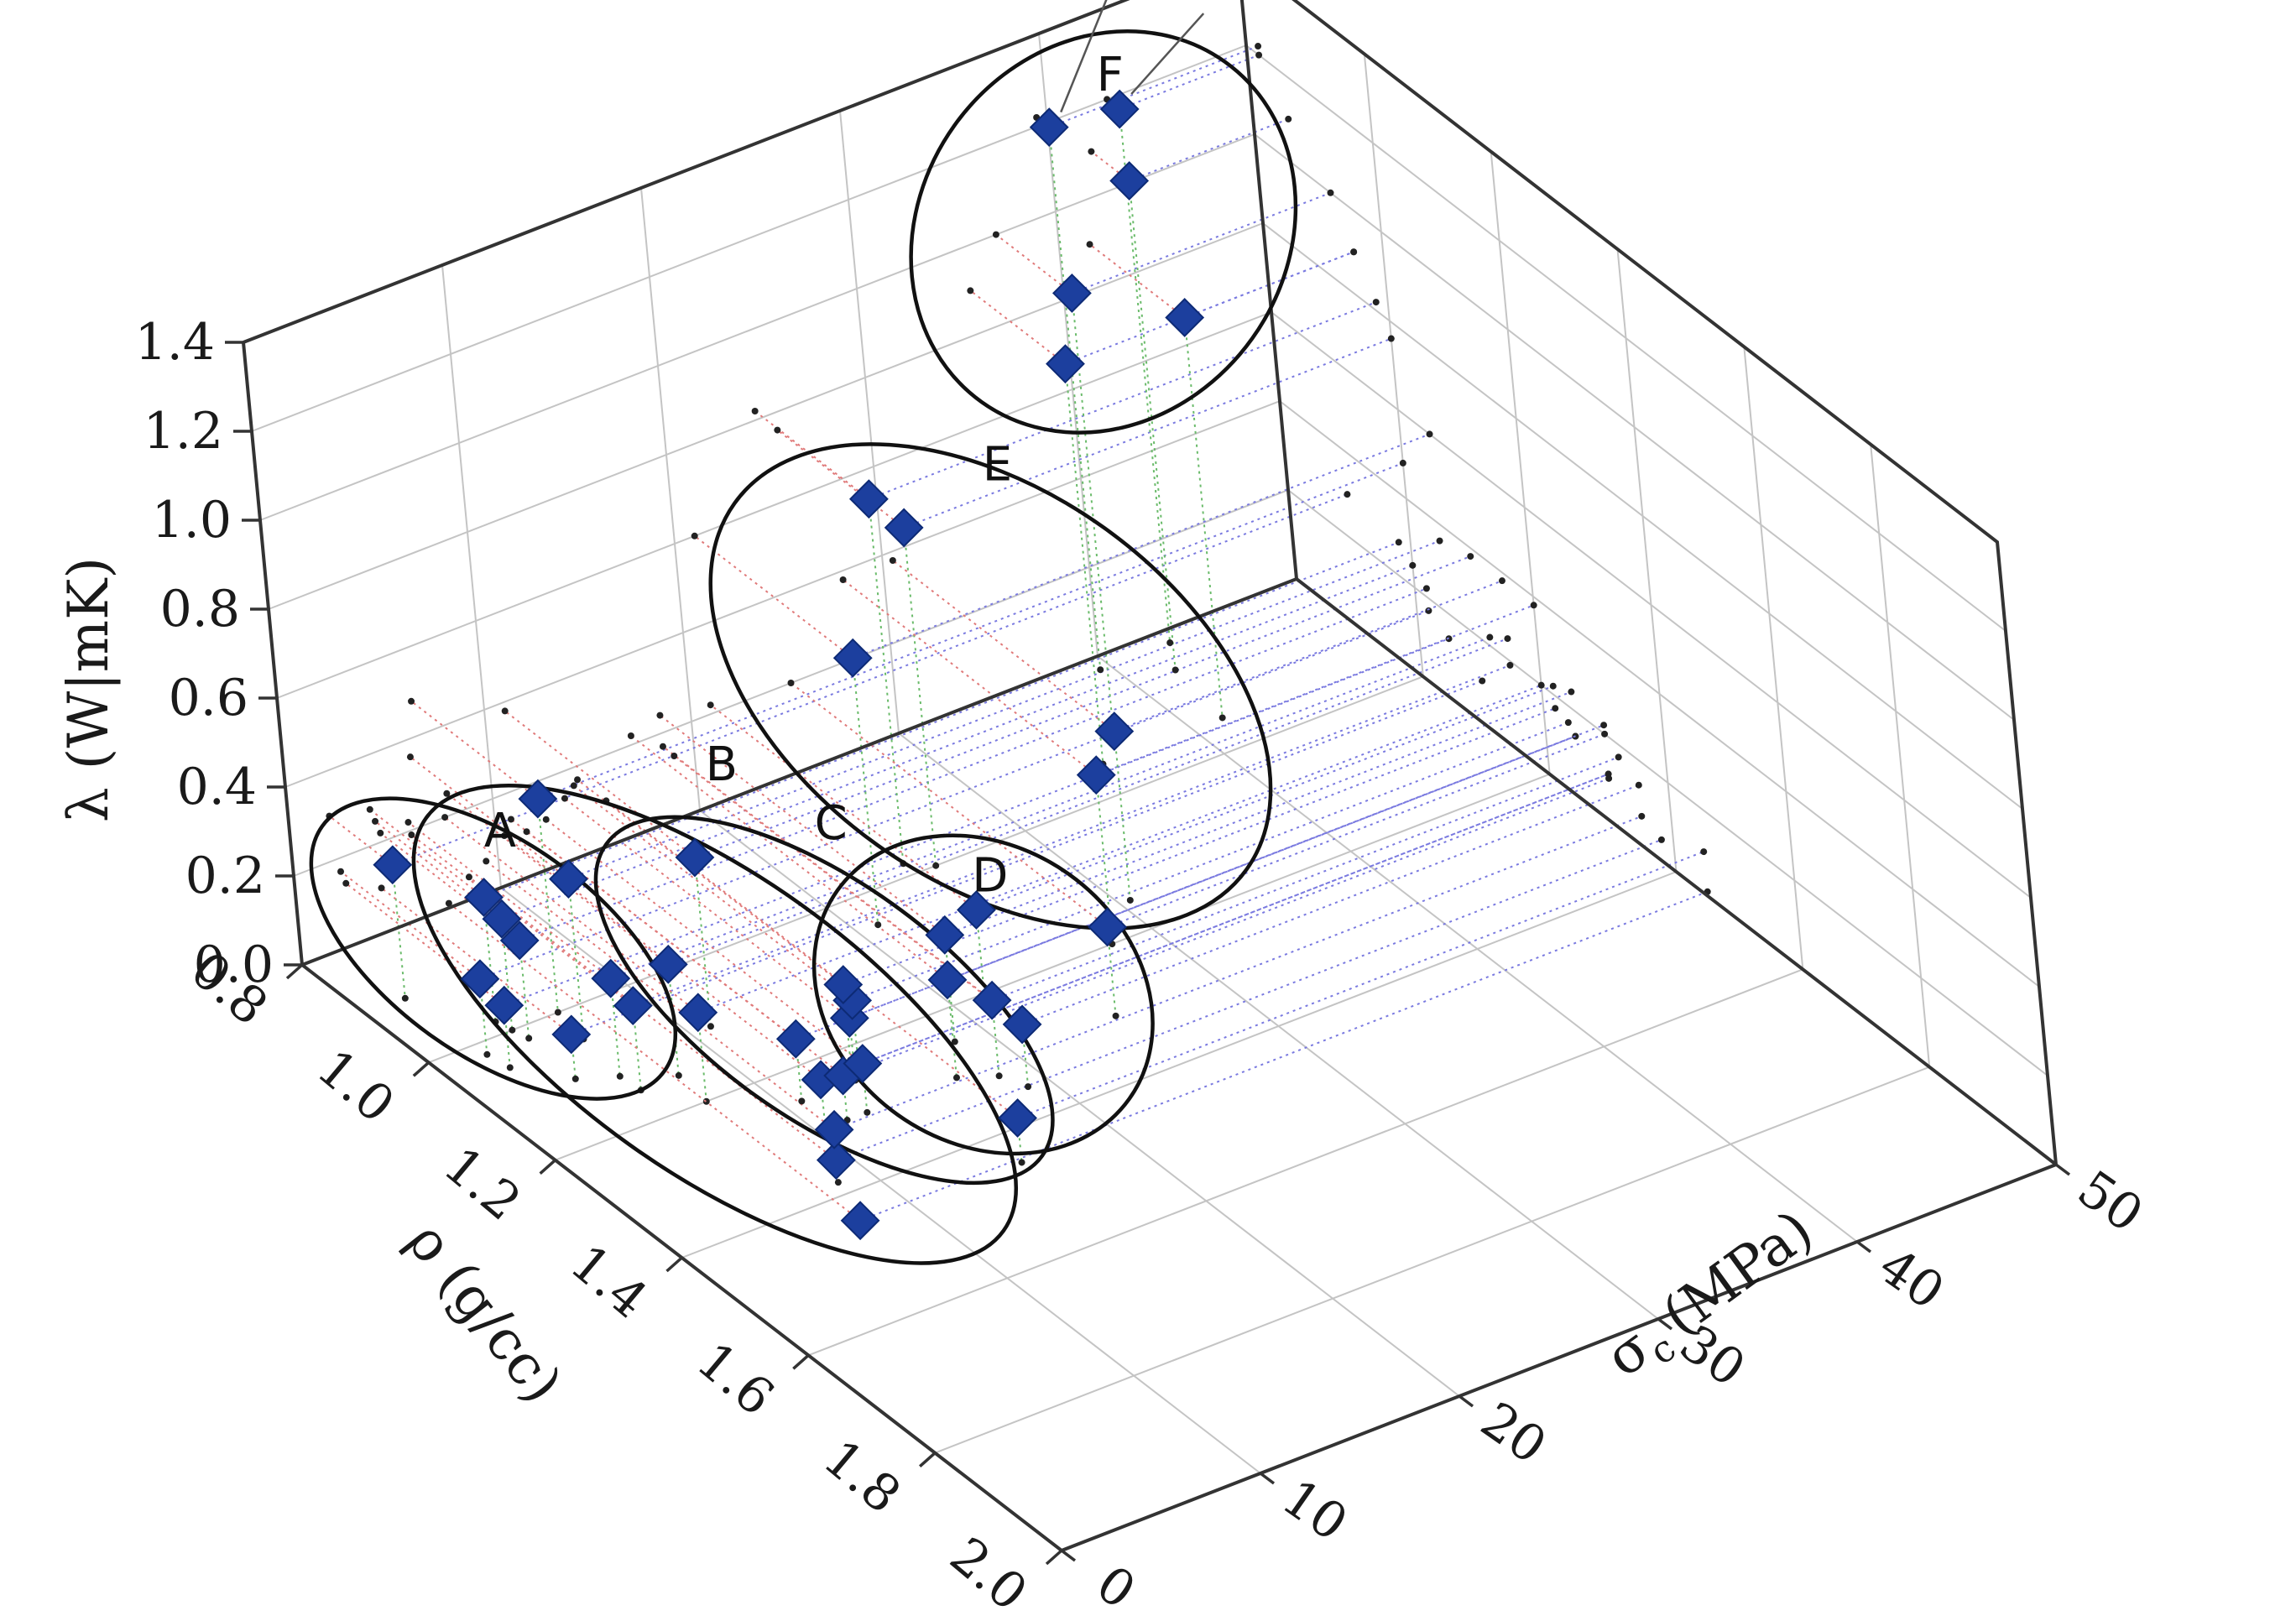  Describe the element at coordinates (1268, 290) in the screenshot. I see `back-corner-edge` at that location.